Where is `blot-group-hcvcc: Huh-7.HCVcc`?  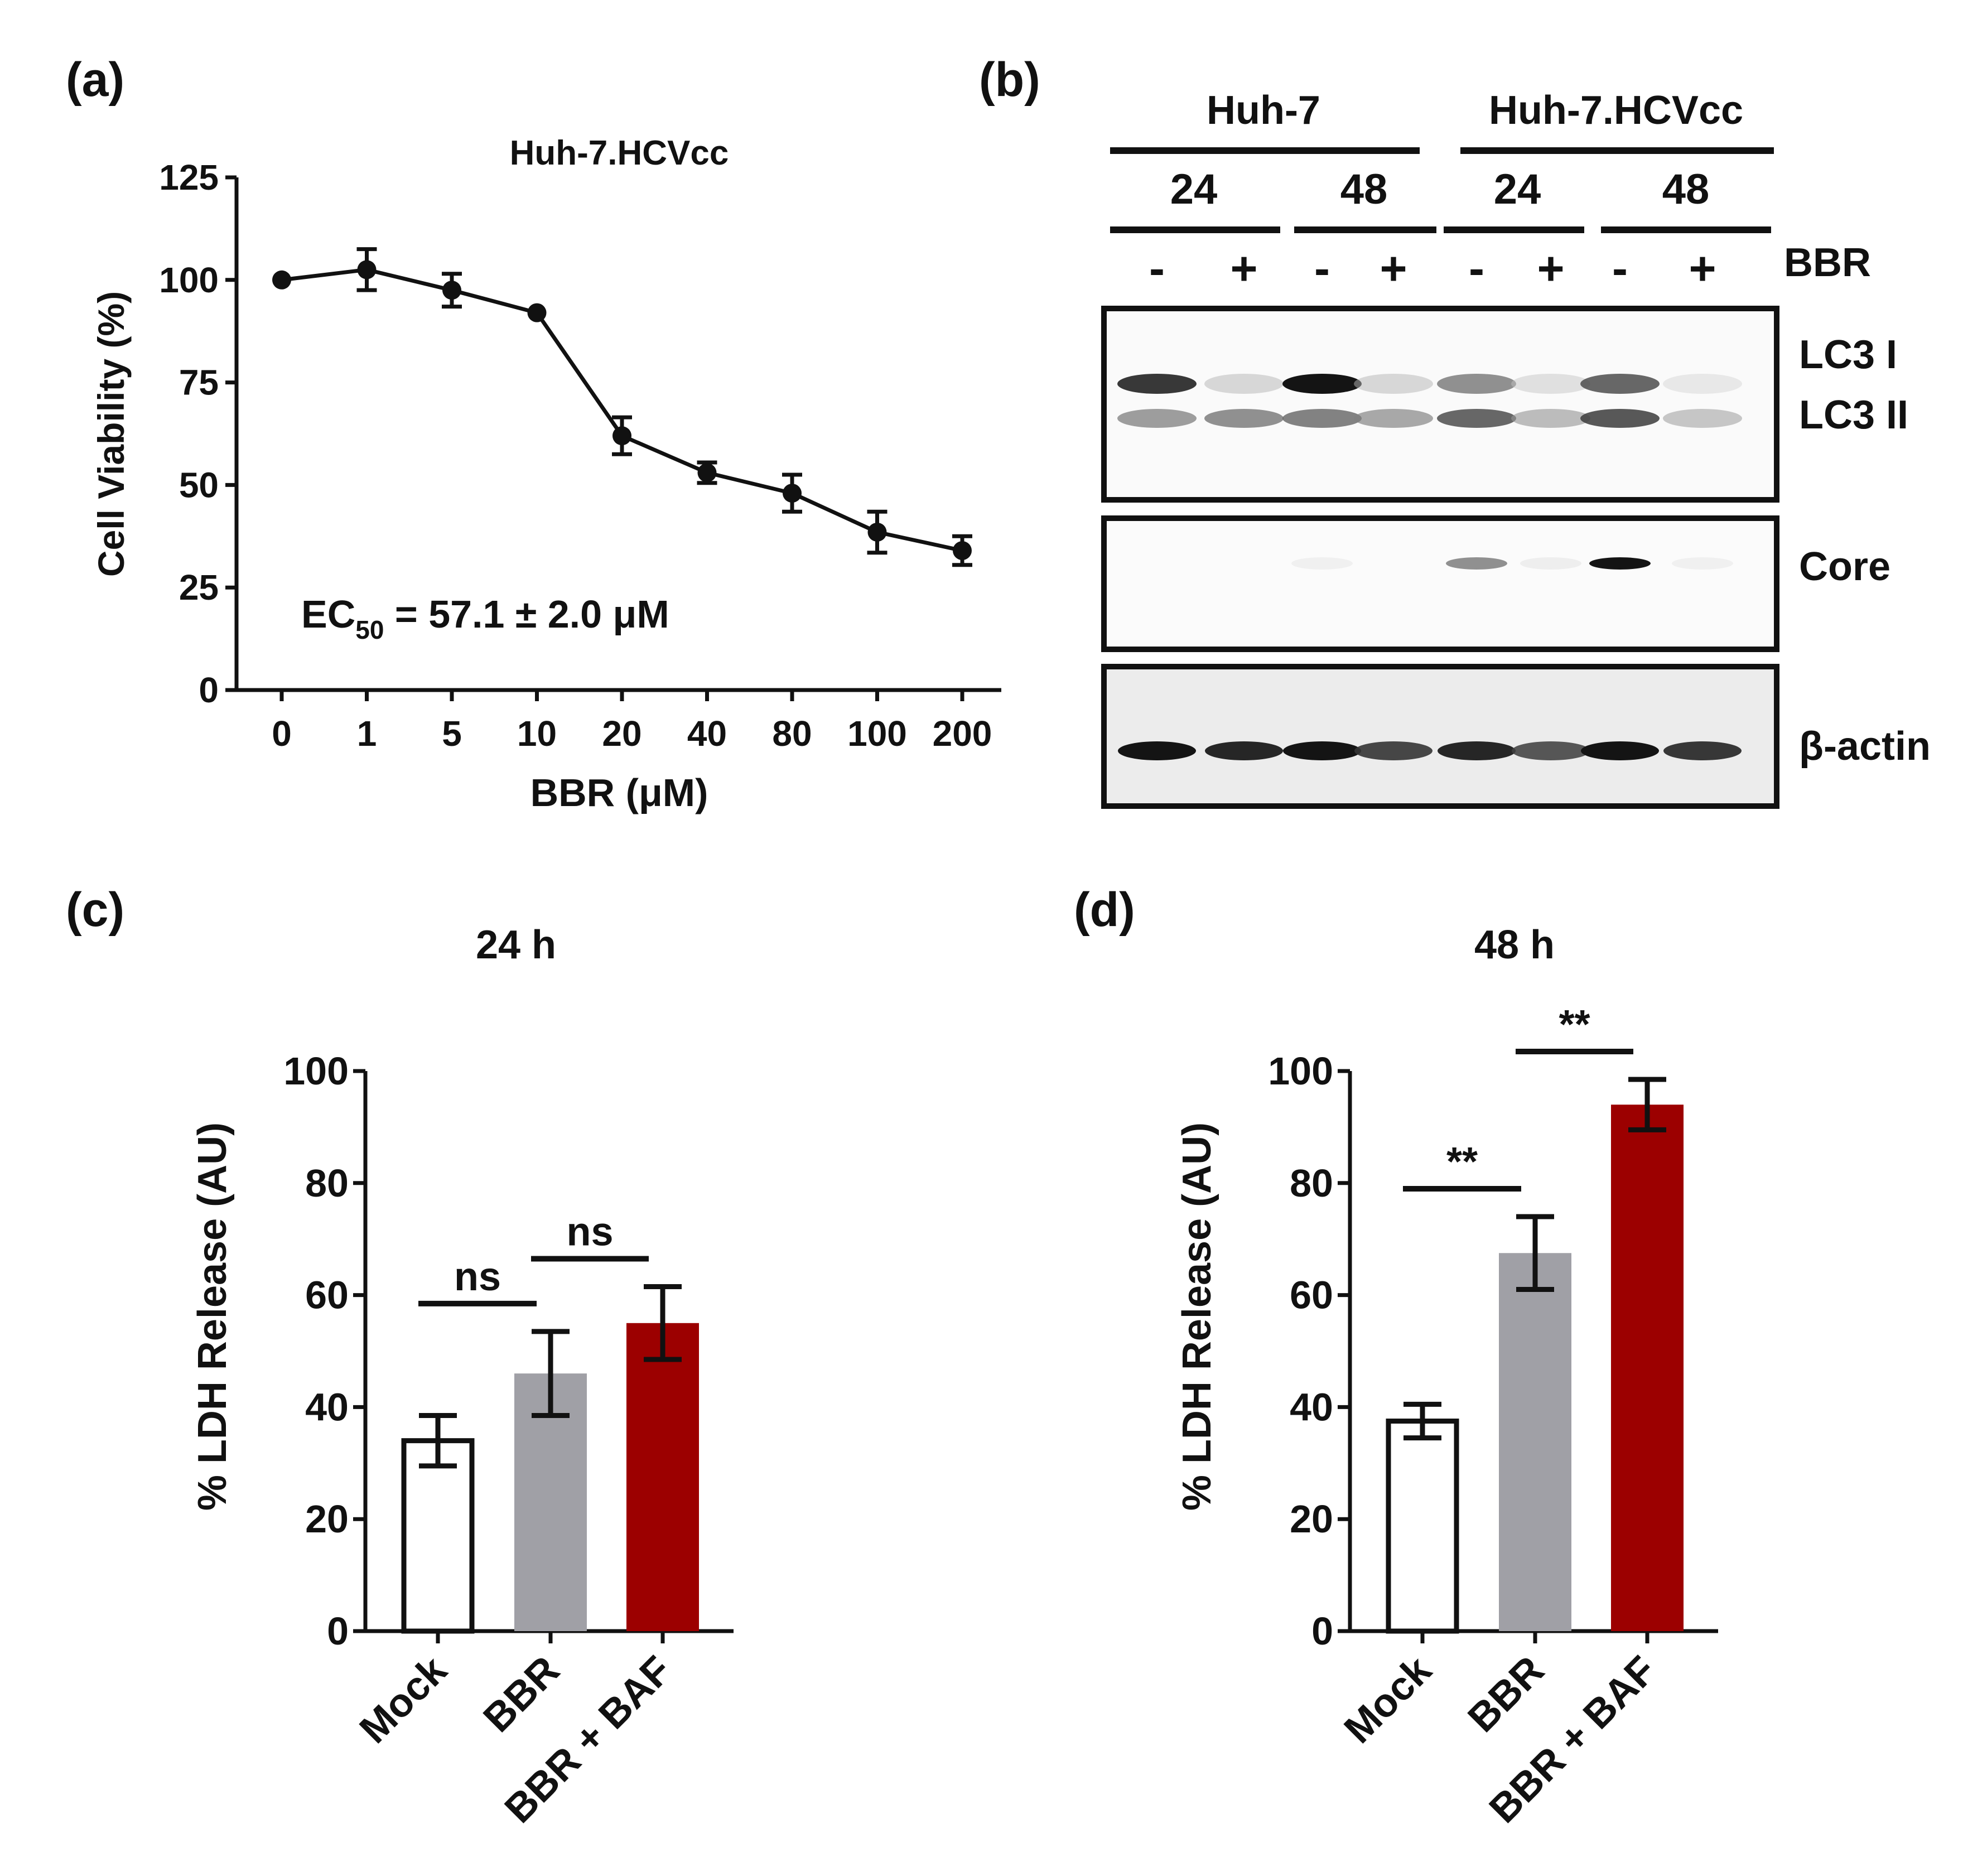 blot-group-hcvcc: Huh-7.HCVcc is located at coordinates (1616, 111).